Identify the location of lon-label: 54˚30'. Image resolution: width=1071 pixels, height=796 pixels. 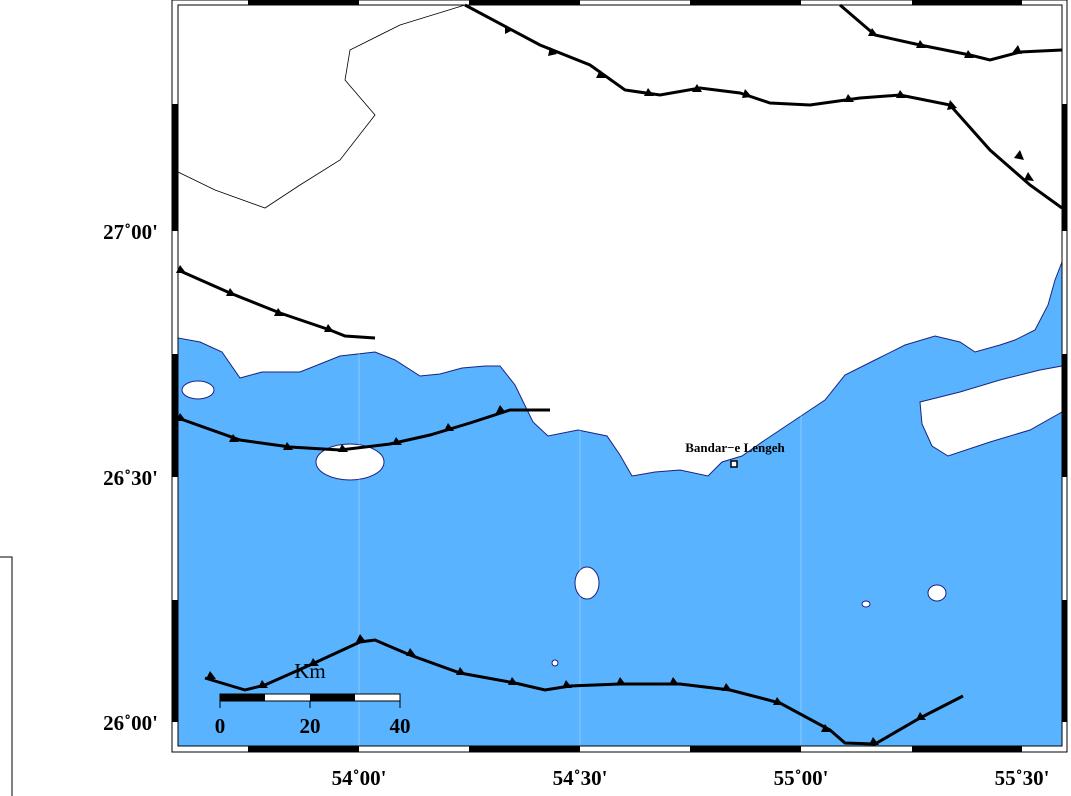
(580, 778).